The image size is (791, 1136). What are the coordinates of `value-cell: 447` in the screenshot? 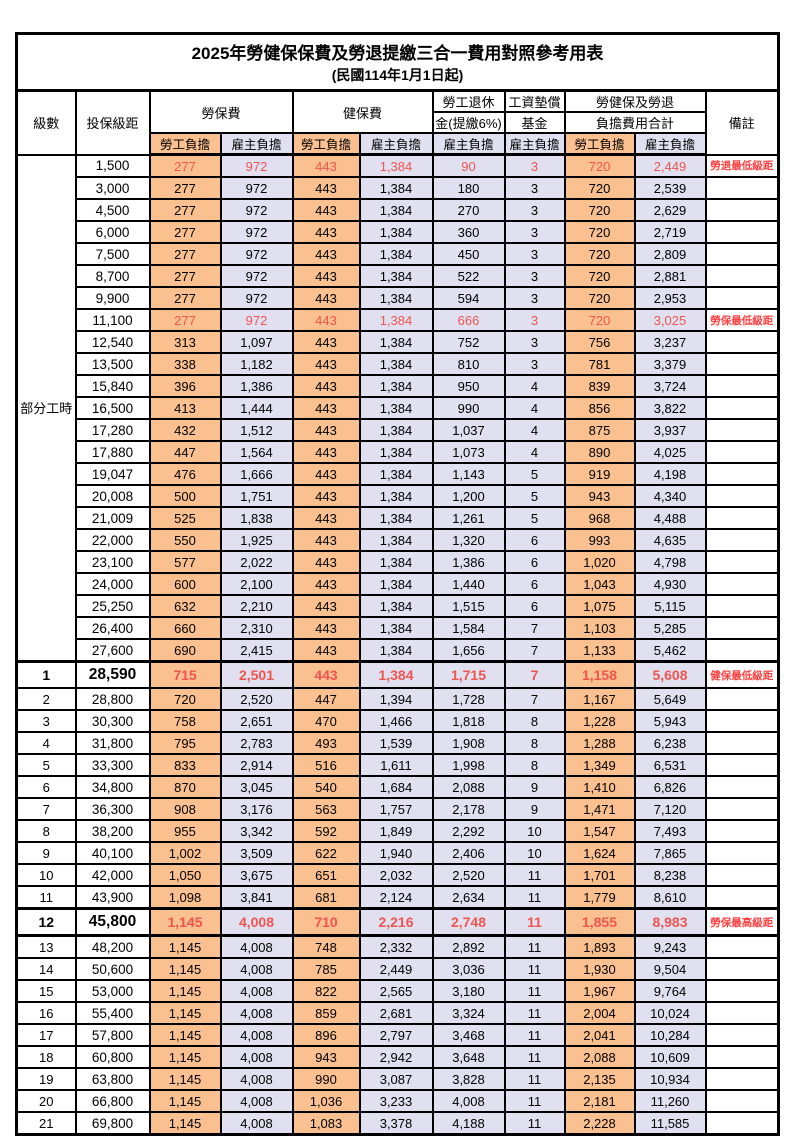 It's located at (185, 452).